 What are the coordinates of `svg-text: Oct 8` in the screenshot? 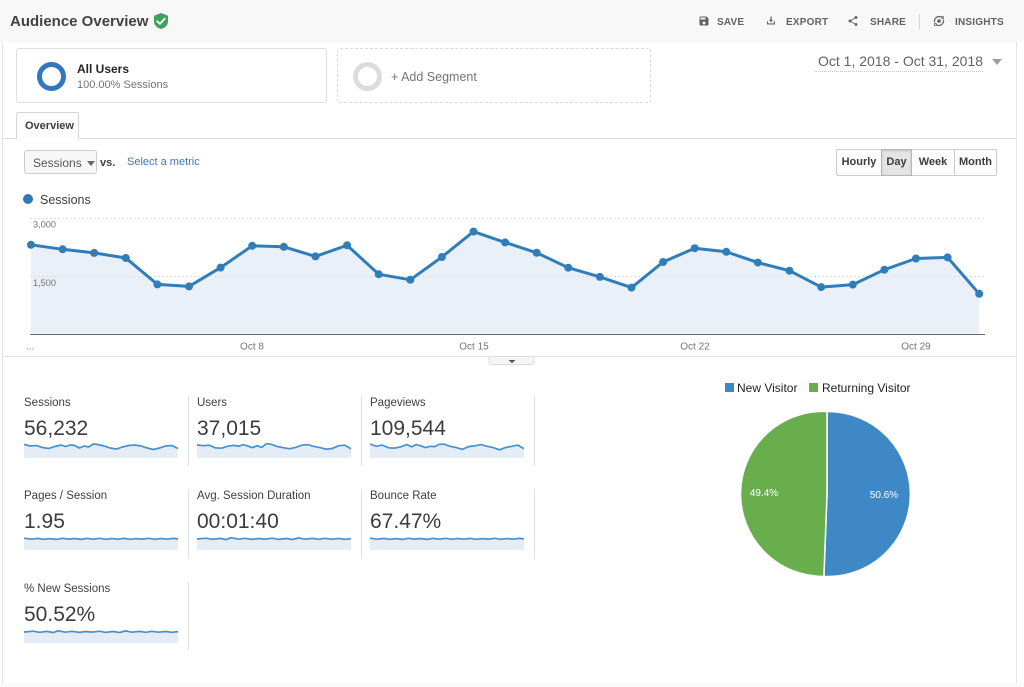 It's located at (252, 346).